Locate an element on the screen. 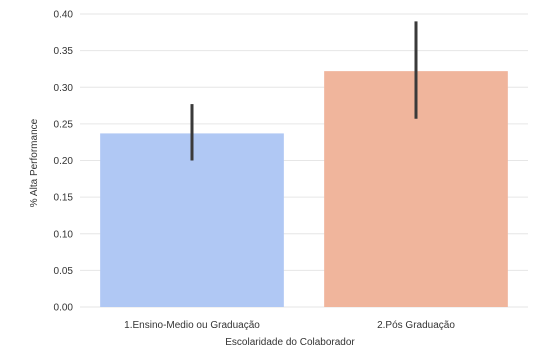  y-tick-label: 0.20 is located at coordinates (64, 161).